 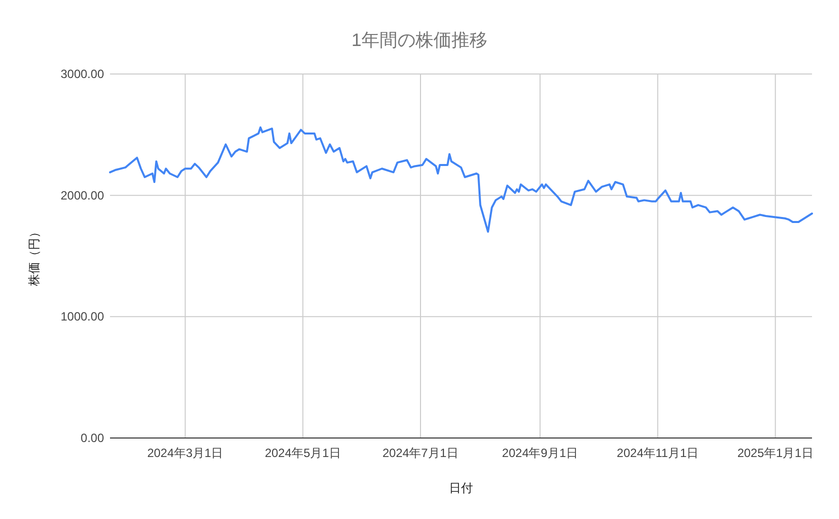 What do you see at coordinates (92, 438) in the screenshot?
I see `y-tick-label: 0.00` at bounding box center [92, 438].